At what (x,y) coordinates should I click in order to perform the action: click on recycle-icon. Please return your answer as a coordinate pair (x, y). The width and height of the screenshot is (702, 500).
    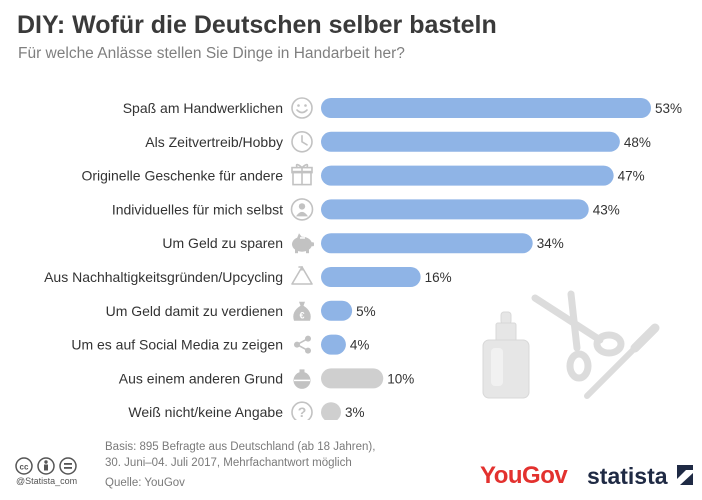
    Looking at the image, I should click on (302, 275).